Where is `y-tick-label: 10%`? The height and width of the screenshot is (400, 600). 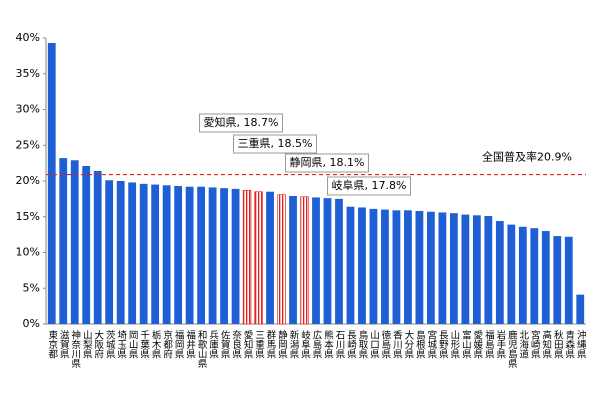
y-tick-label: 10% is located at coordinates (28, 252).